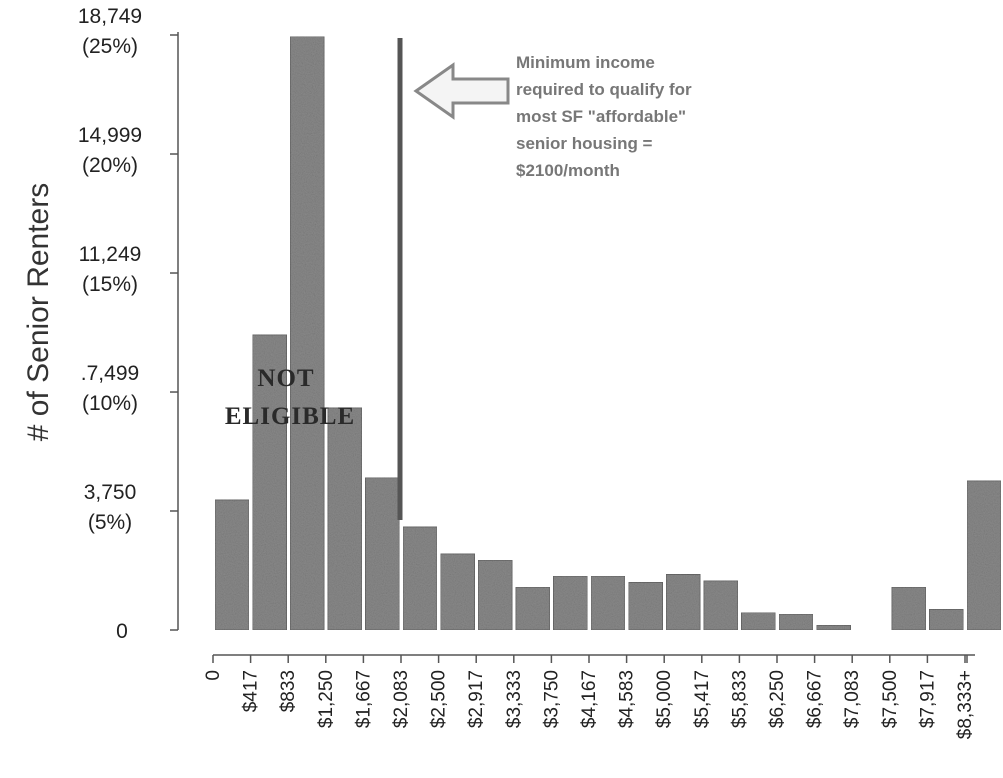 The width and height of the screenshot is (1003, 778). I want to click on x-tick-label: 0, so click(213, 675).